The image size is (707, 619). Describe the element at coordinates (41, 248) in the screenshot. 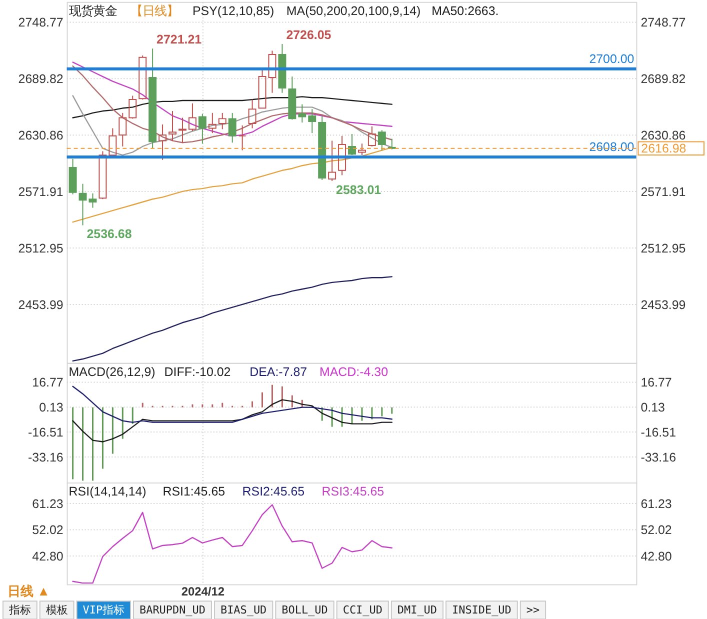

I see `y-tick-label: 2512.95` at that location.